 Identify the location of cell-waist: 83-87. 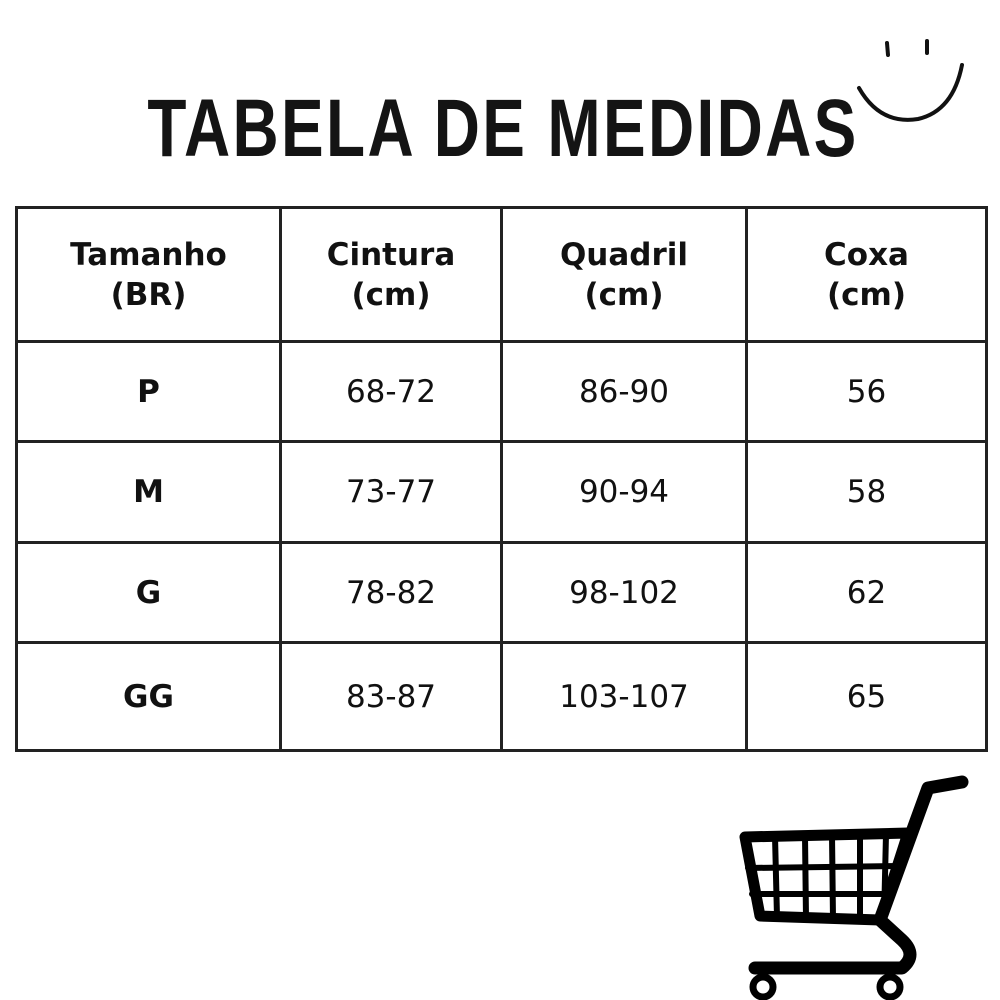
(391, 696).